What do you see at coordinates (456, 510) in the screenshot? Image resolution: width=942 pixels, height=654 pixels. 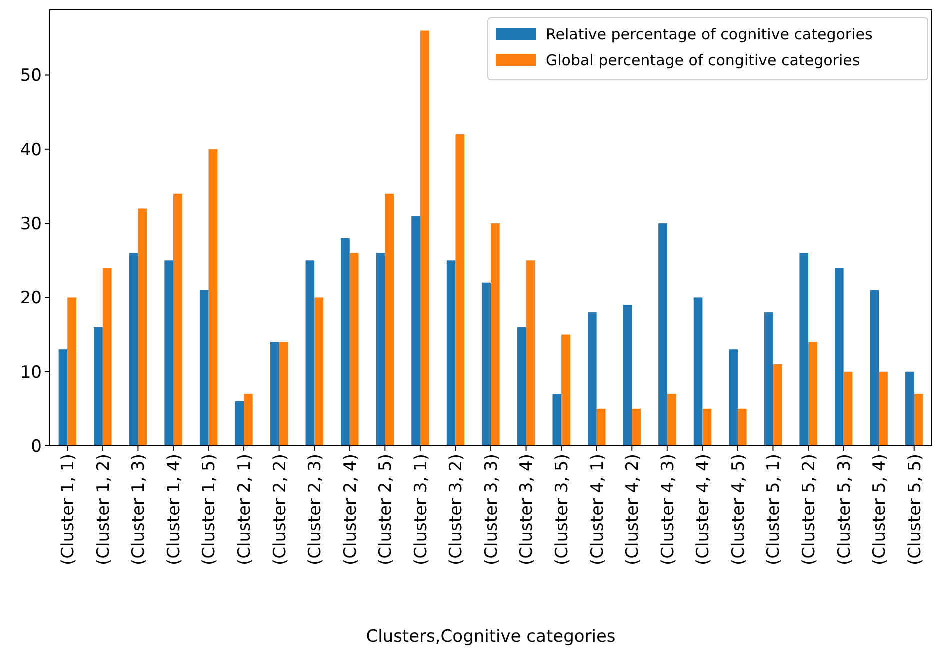 I see `x-tick-label: (Cluster 3, 2)` at bounding box center [456, 510].